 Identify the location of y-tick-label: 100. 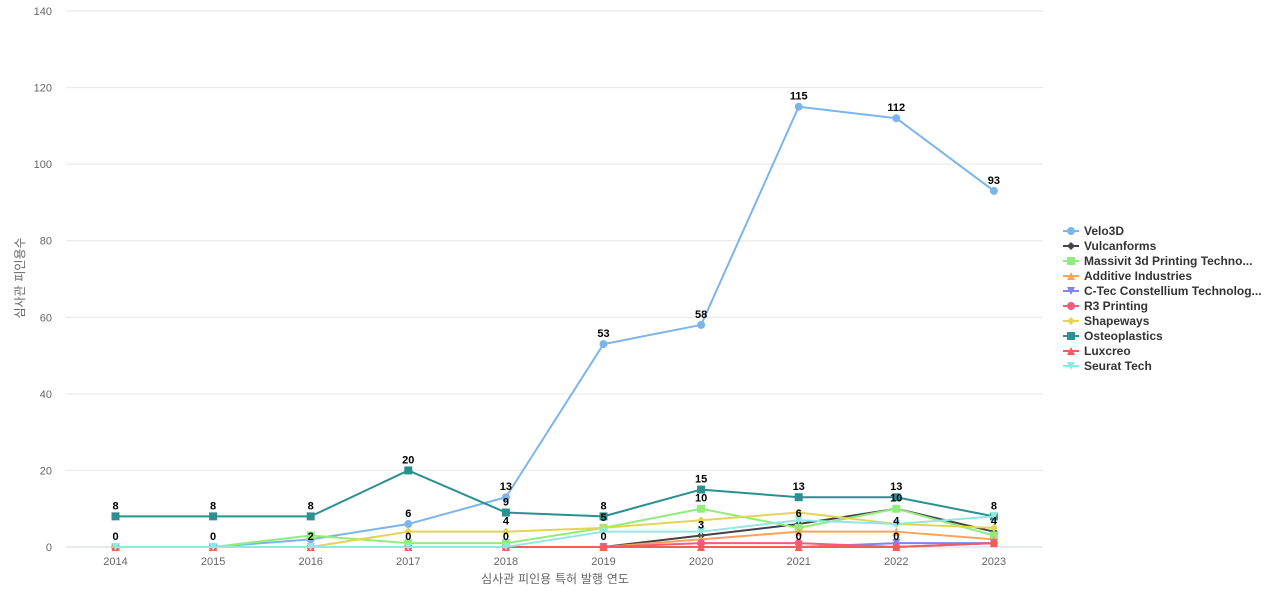
(43, 165).